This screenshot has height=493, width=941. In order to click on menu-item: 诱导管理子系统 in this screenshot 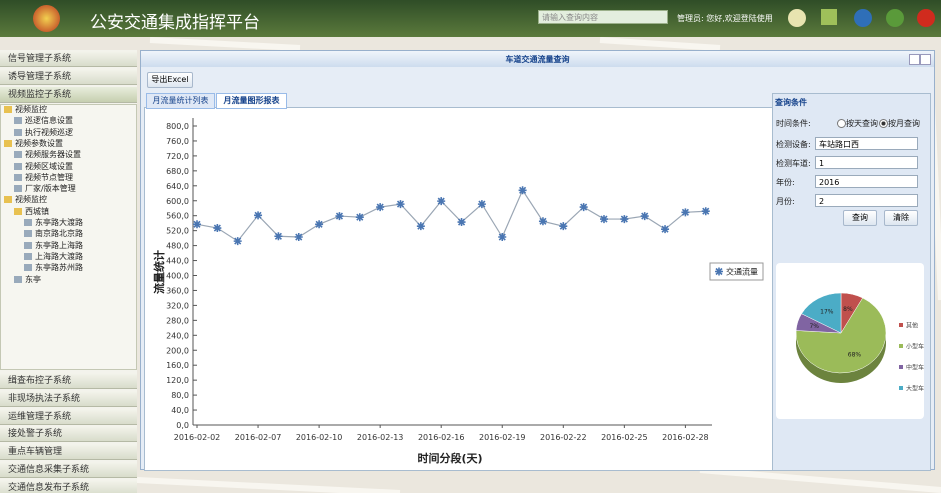, I will do `click(68, 77)`.